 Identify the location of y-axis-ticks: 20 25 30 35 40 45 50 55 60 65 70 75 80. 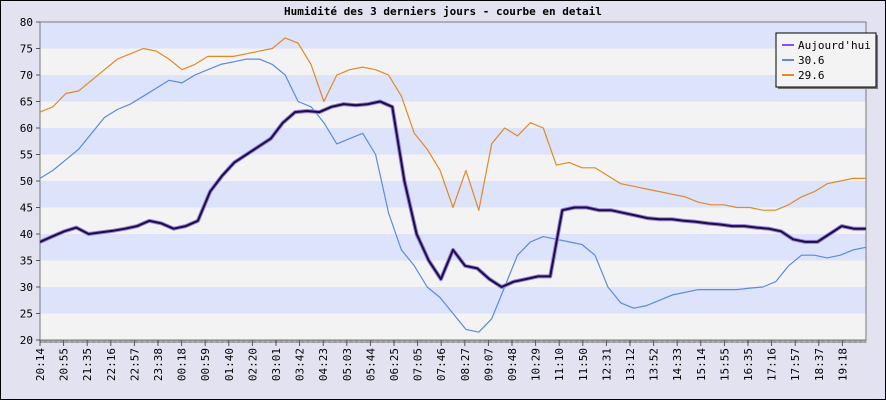
(30, 181).